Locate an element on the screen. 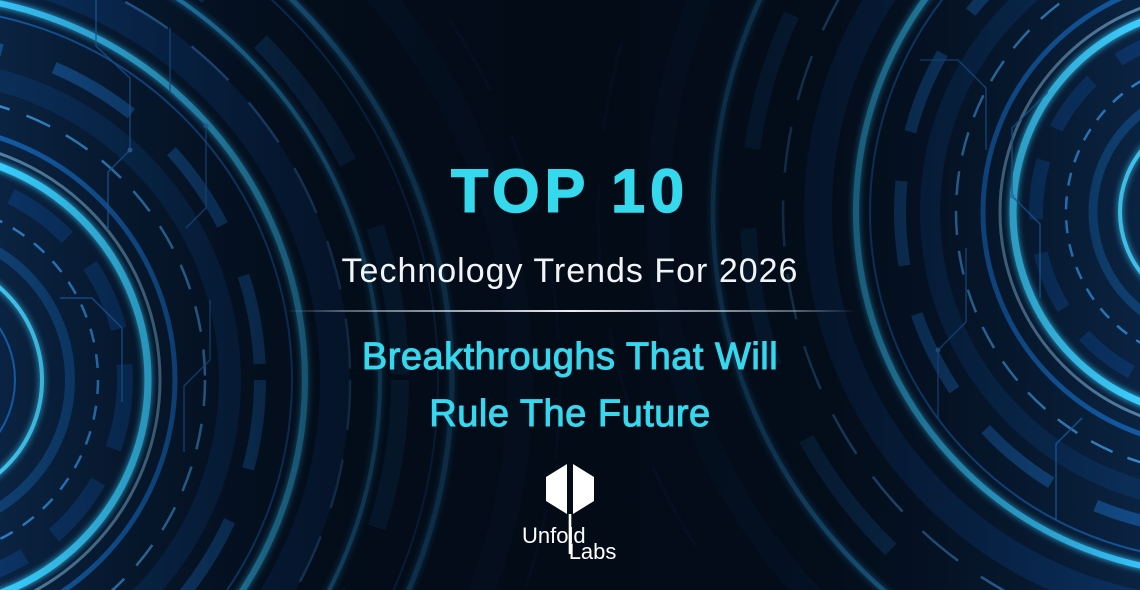 Image resolution: width=1140 pixels, height=590 pixels. page-title: TOP 10 is located at coordinates (569, 190).